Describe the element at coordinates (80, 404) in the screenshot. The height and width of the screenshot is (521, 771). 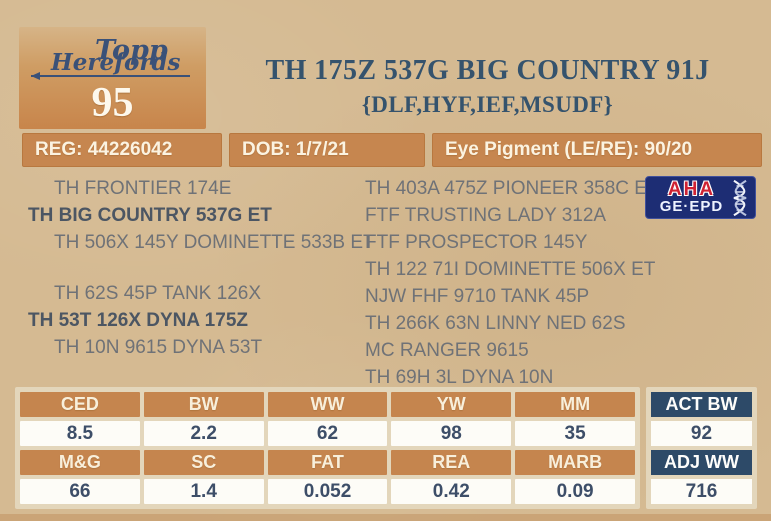
I see `epd-header-ced: CED` at that location.